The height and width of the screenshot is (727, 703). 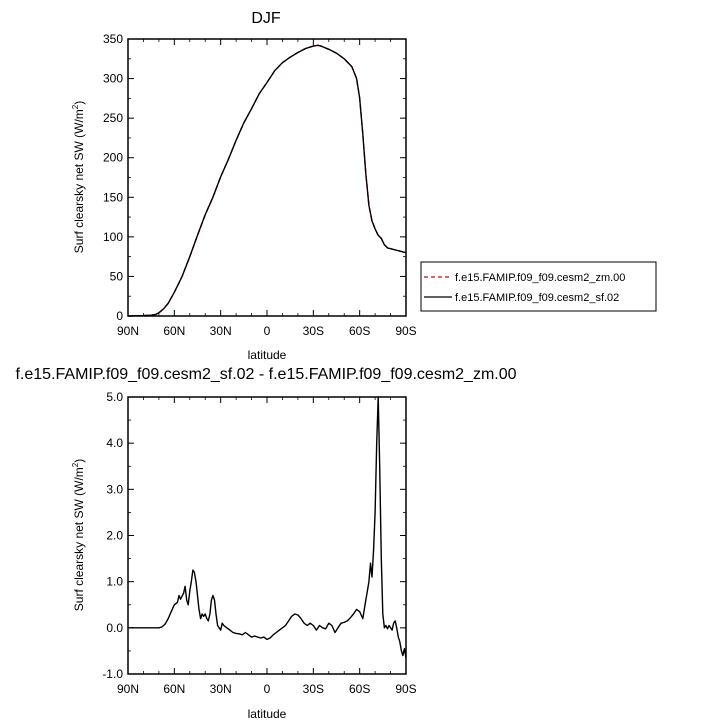 I want to click on y-tick-label: 200, so click(x=113, y=158).